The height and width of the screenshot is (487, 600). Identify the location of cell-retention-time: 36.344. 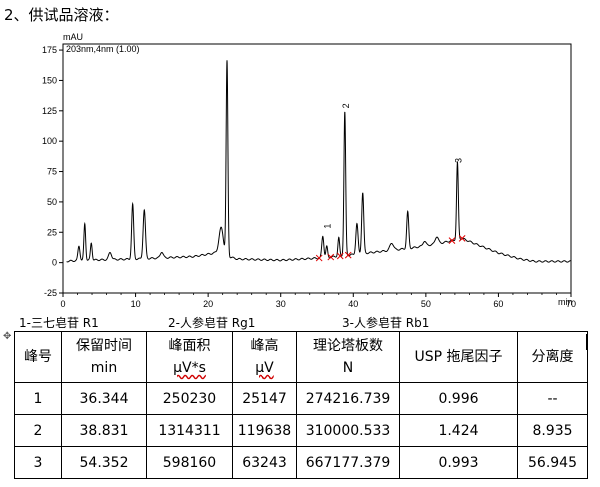
(104, 398).